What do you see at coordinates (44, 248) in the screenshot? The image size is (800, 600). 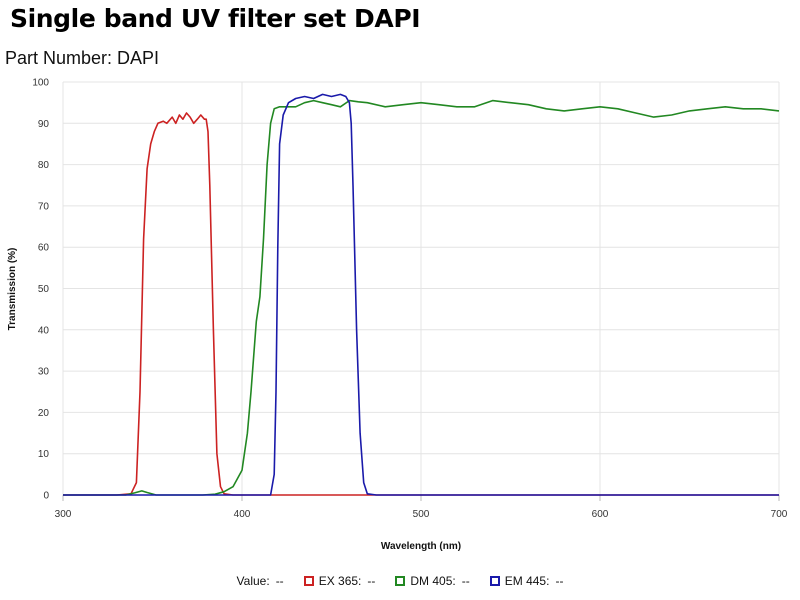 I see `y-tick-label: 60` at bounding box center [44, 248].